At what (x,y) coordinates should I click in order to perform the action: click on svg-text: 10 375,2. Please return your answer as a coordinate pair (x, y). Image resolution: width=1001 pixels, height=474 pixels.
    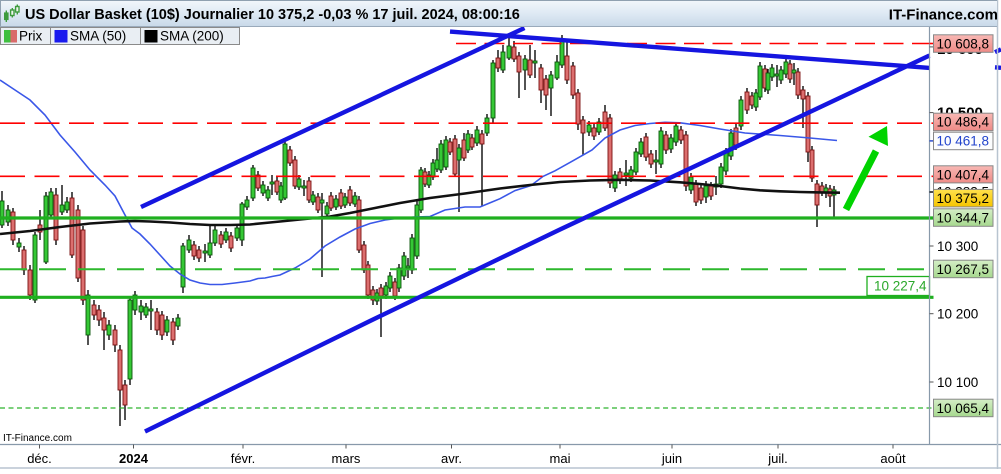
    Looking at the image, I should click on (963, 198).